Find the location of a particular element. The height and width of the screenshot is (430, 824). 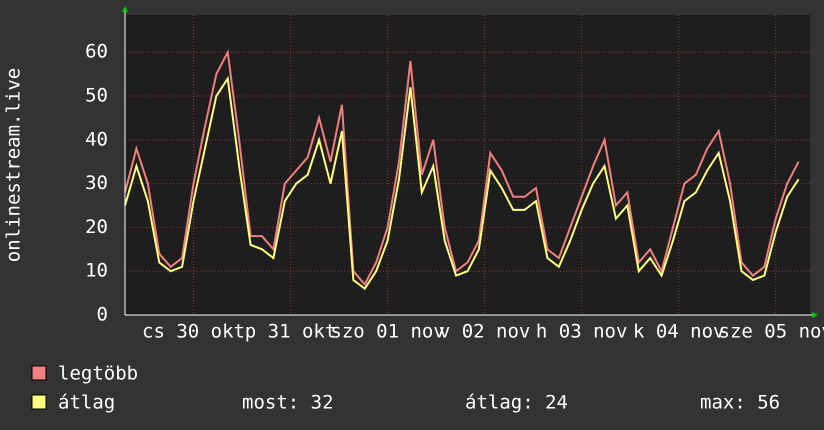

y-tick-label: 30 is located at coordinates (96, 183).